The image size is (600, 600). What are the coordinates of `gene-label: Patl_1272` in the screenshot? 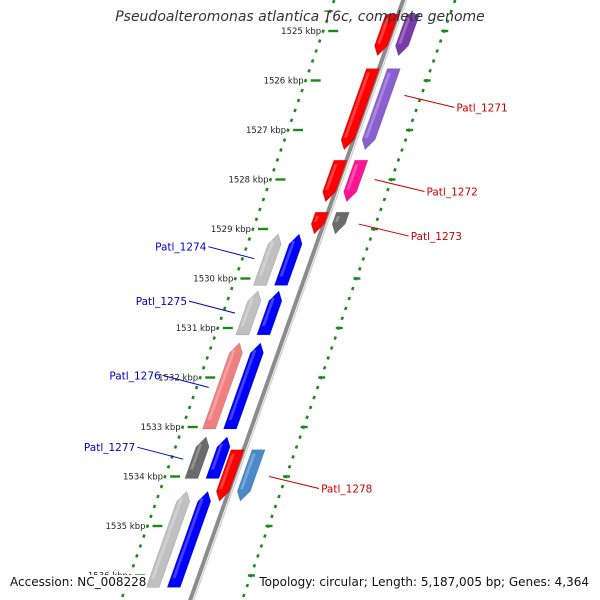 It's located at (452, 193).